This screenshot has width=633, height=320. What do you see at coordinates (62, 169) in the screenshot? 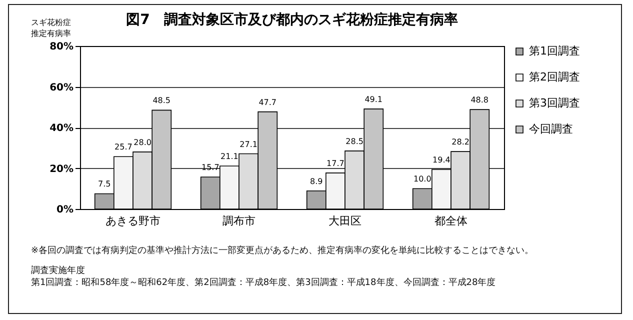
I see `y-tick-label: 20%` at bounding box center [62, 169].